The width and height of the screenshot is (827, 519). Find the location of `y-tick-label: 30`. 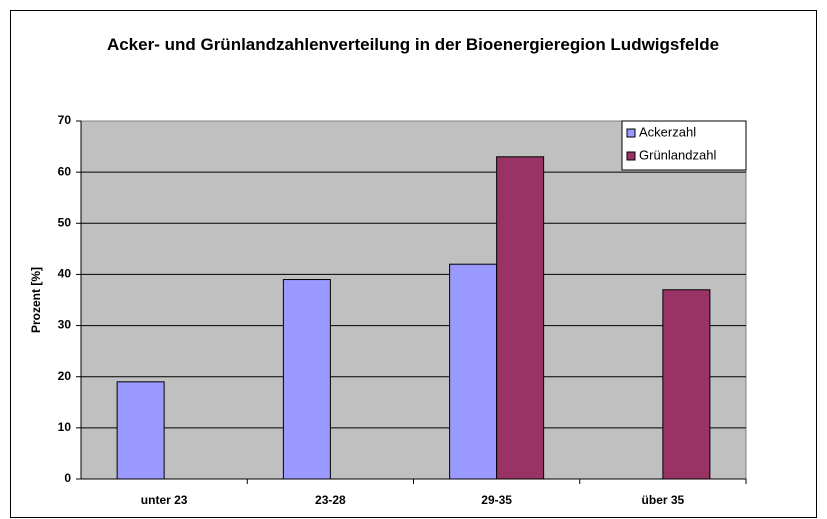

y-tick-label: 30 is located at coordinates (65, 325).